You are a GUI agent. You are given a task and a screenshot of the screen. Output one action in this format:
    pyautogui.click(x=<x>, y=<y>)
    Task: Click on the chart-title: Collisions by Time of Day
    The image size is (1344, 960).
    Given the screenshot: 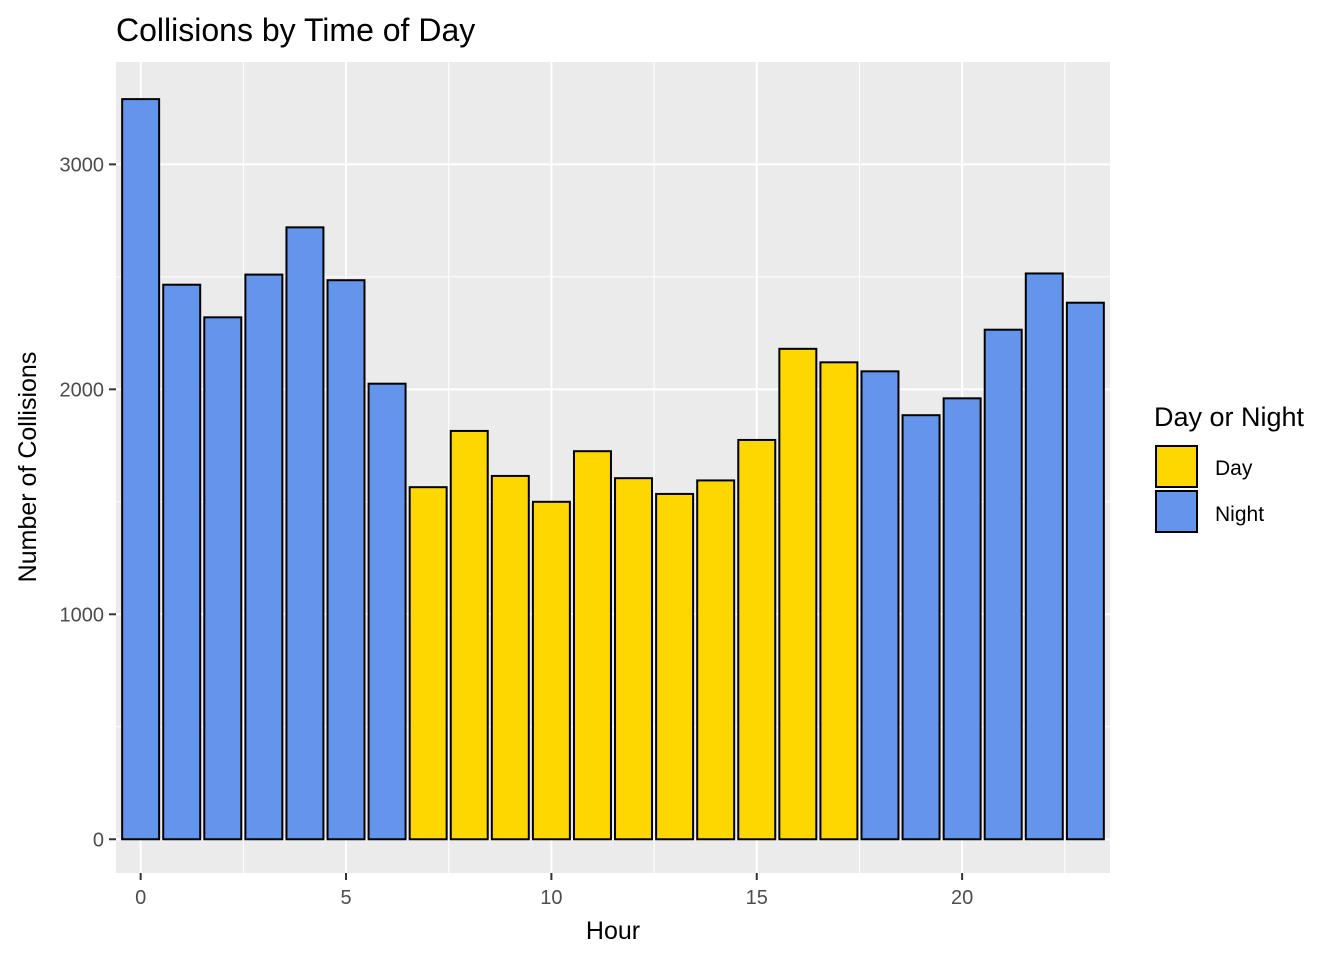 What is the action you would take?
    pyautogui.click(x=295, y=30)
    